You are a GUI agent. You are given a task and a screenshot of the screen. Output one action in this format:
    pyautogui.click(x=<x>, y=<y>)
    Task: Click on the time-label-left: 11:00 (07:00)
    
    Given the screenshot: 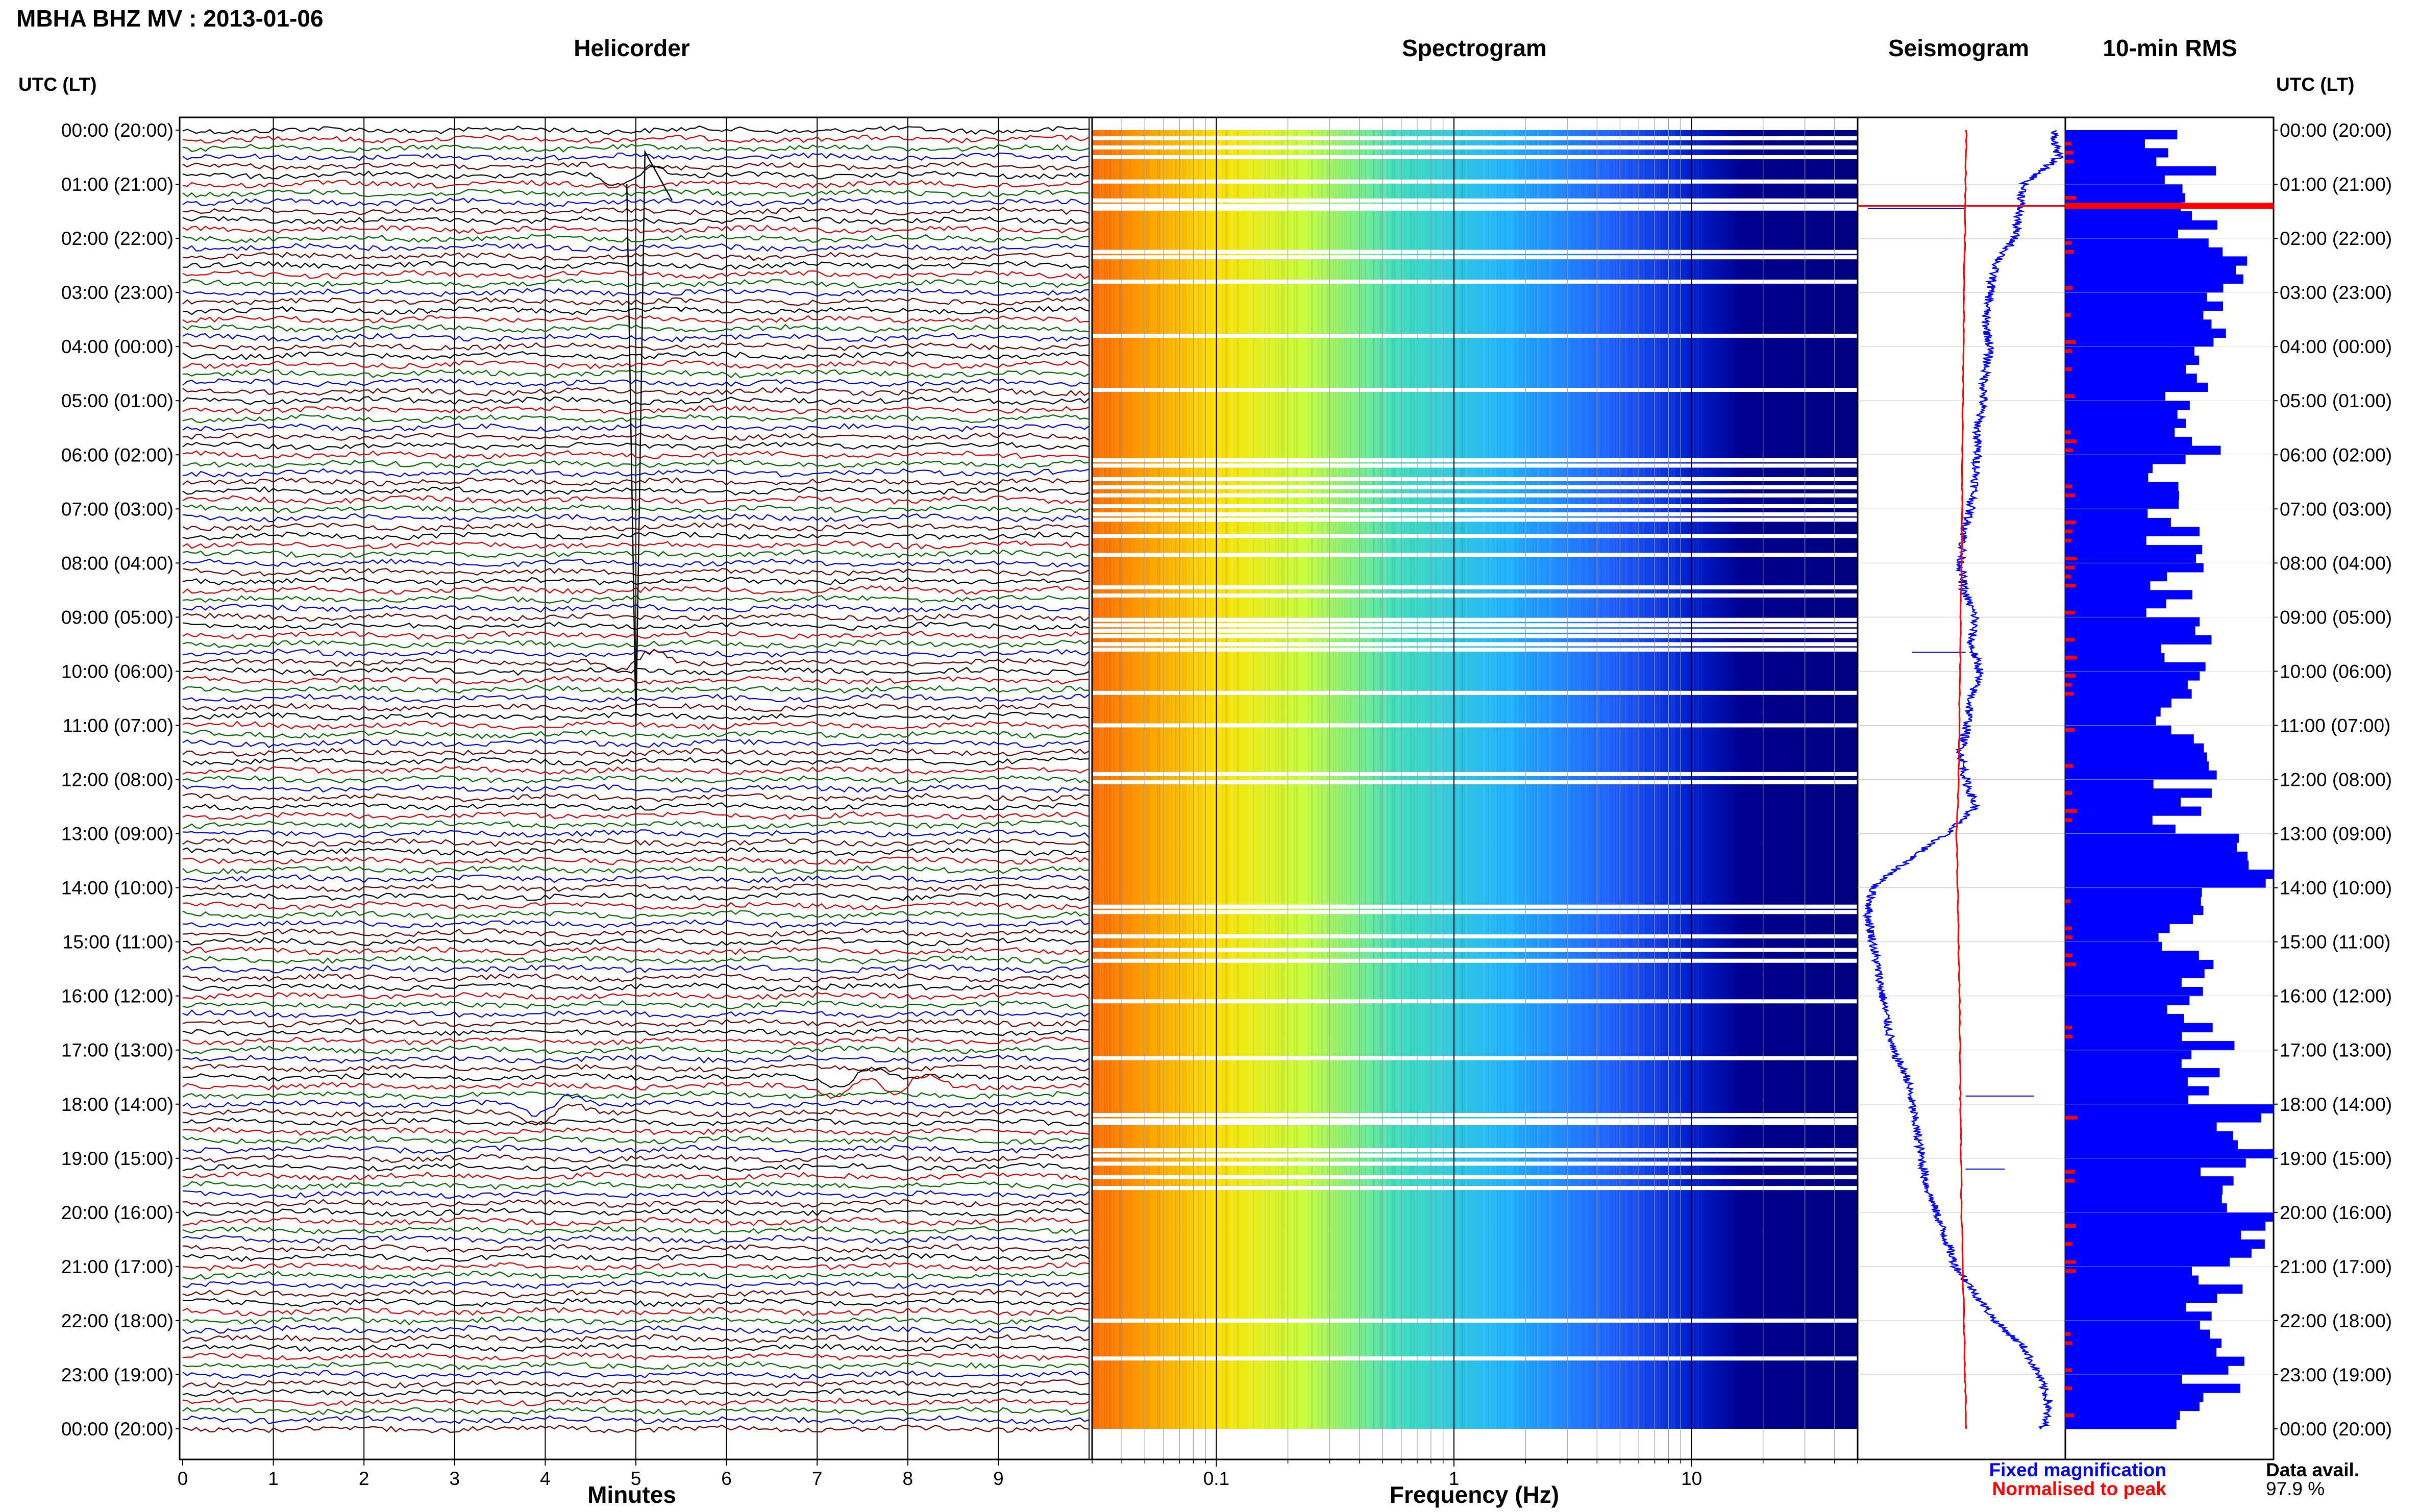 What is the action you would take?
    pyautogui.click(x=118, y=725)
    